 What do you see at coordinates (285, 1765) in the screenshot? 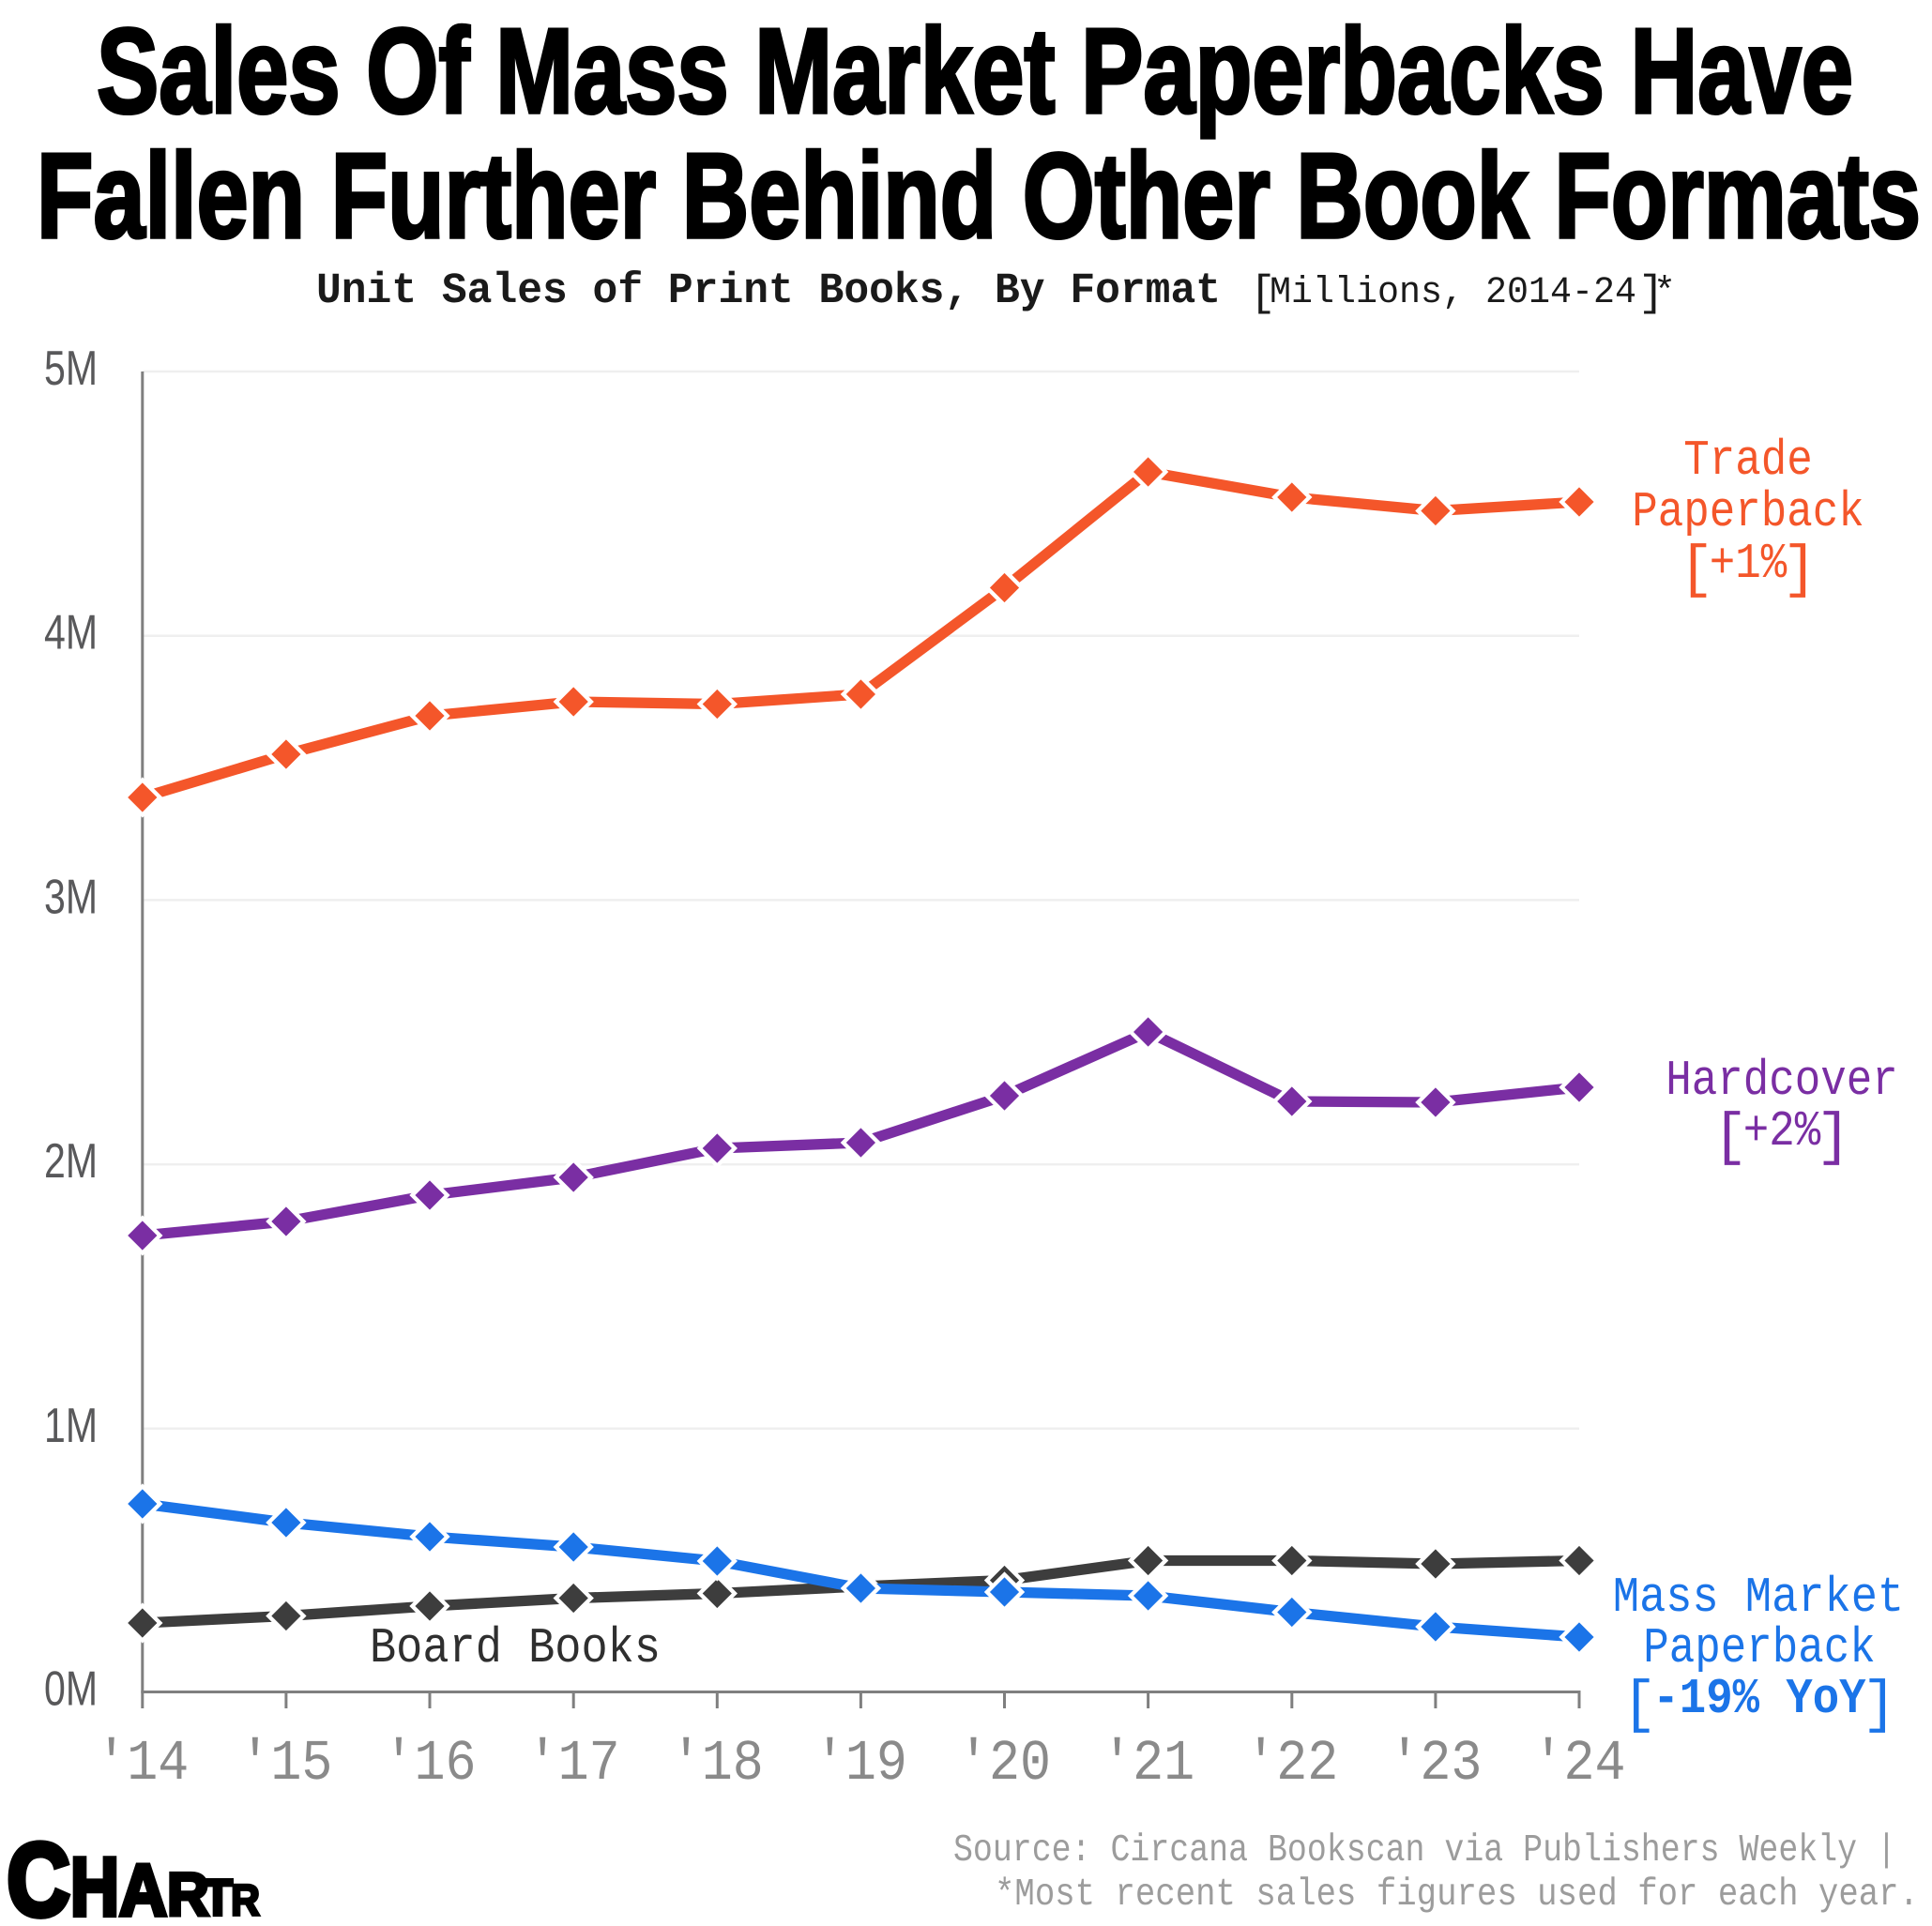
I see `svg-text: '15` at bounding box center [285, 1765].